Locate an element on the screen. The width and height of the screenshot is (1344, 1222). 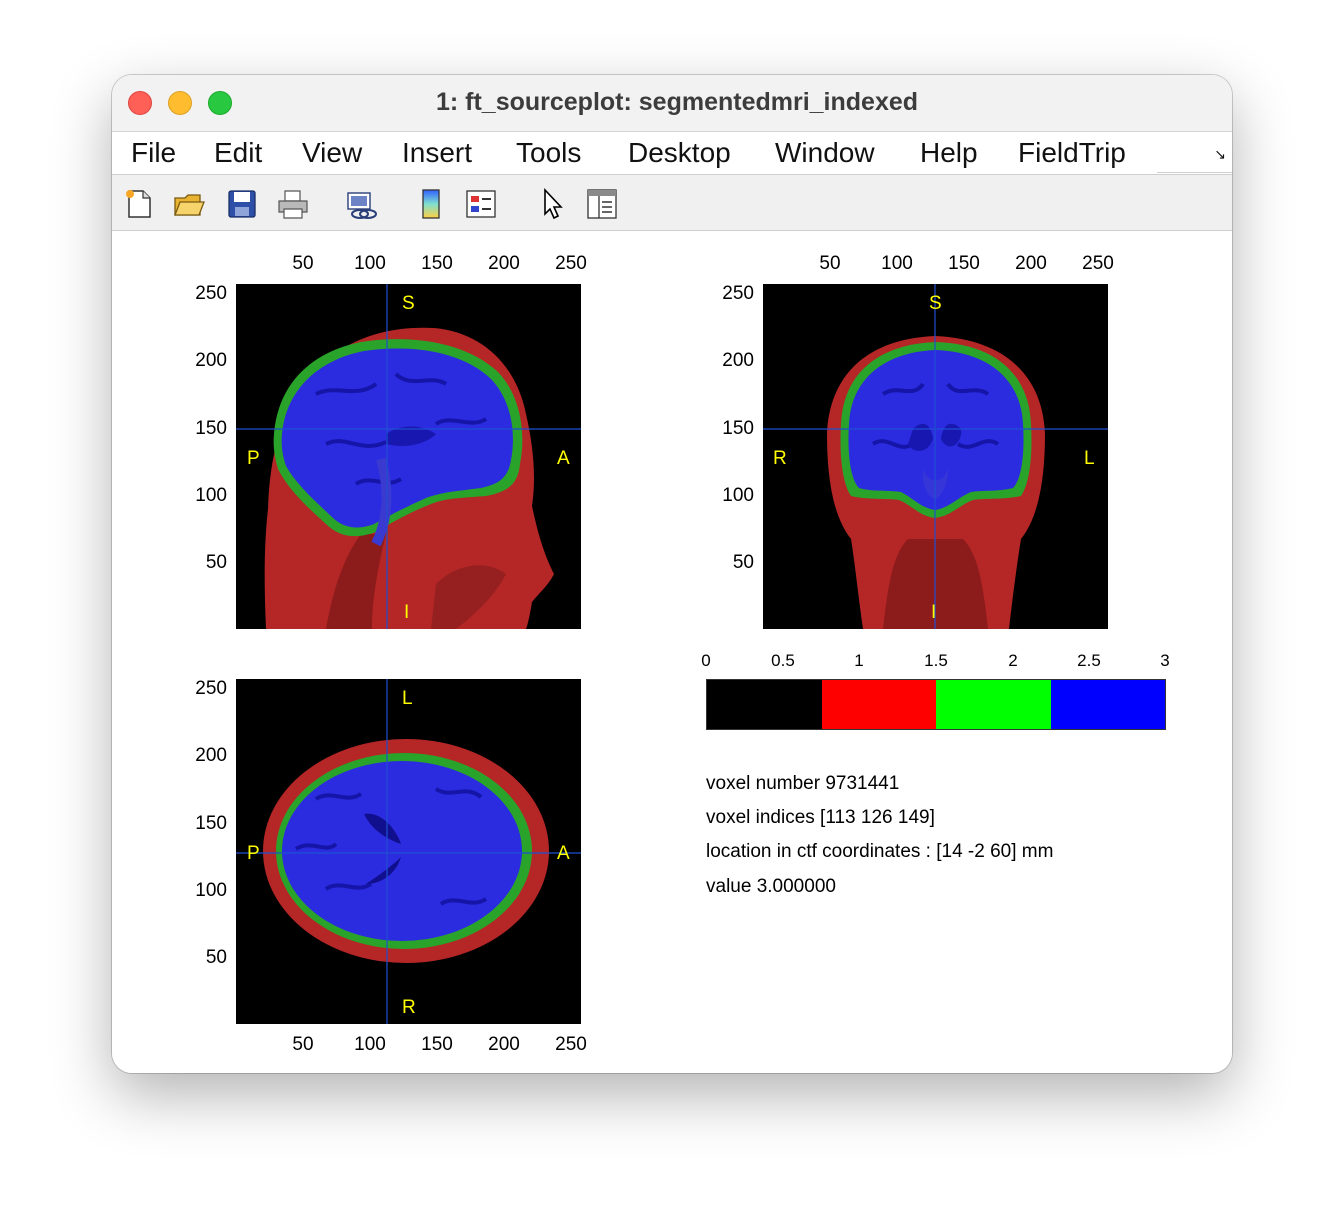
sagittal-y-tick: 150 is located at coordinates (211, 428).